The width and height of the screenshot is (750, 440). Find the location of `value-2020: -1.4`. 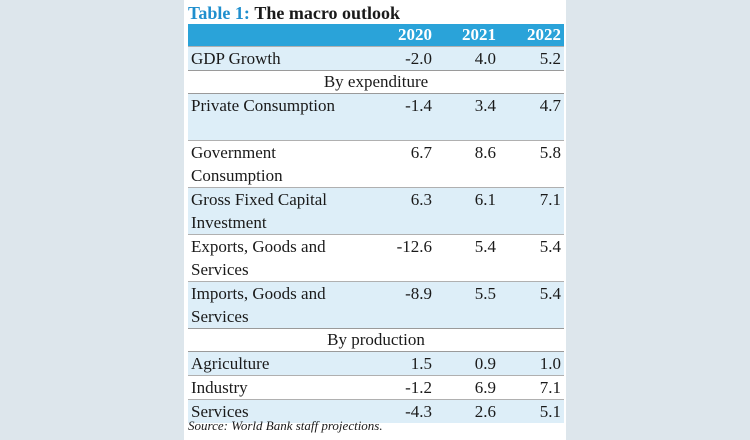

value-2020: -1.4 is located at coordinates (399, 117).